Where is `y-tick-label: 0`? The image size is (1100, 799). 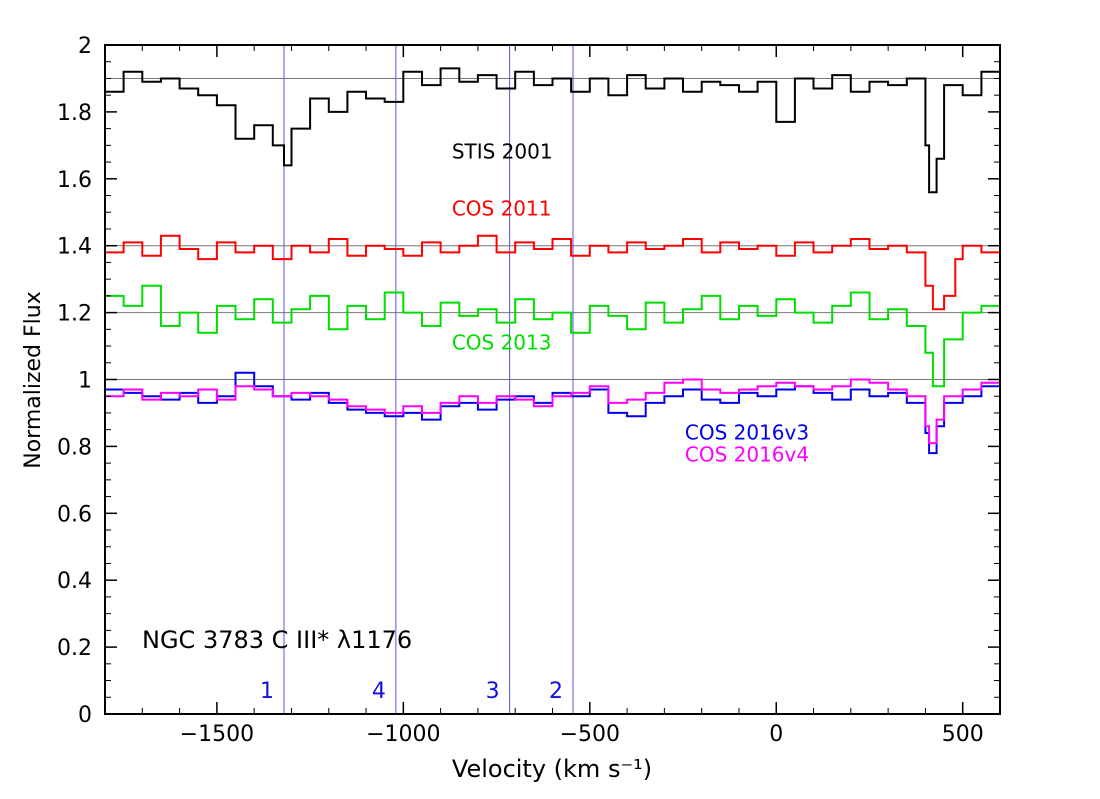
y-tick-label: 0 is located at coordinates (85, 715).